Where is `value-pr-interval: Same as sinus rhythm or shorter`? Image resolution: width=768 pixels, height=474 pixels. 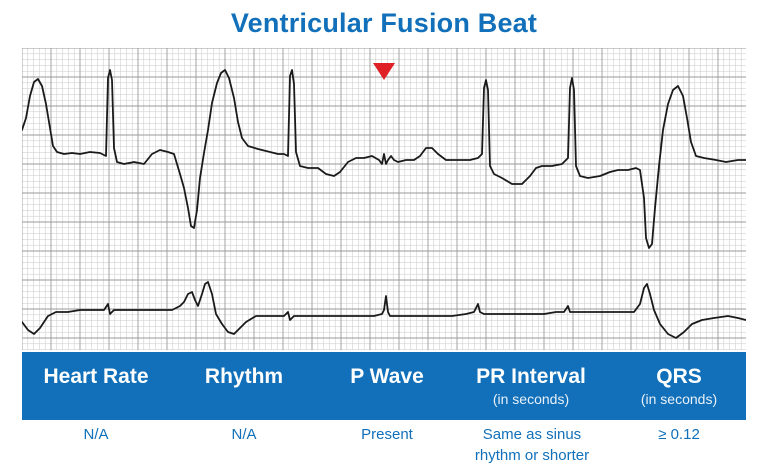 value-pr-interval: Same as sinus rhythm or shorter is located at coordinates (532, 445).